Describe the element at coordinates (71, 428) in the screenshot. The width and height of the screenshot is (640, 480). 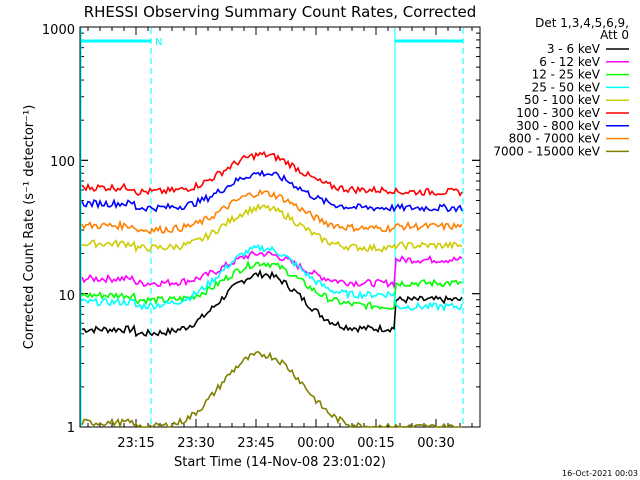
I see `y-tick-label: 1` at that location.